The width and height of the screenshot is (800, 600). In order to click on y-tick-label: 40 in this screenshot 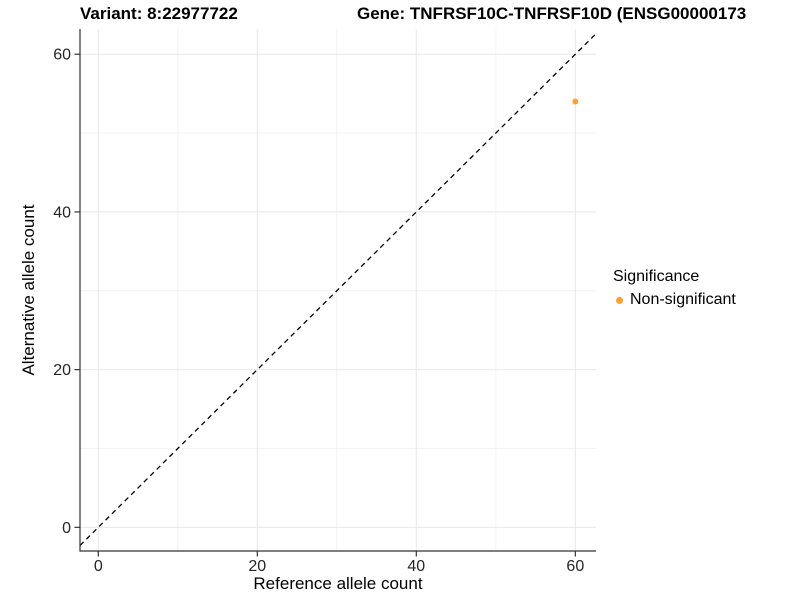, I will do `click(62, 212)`.